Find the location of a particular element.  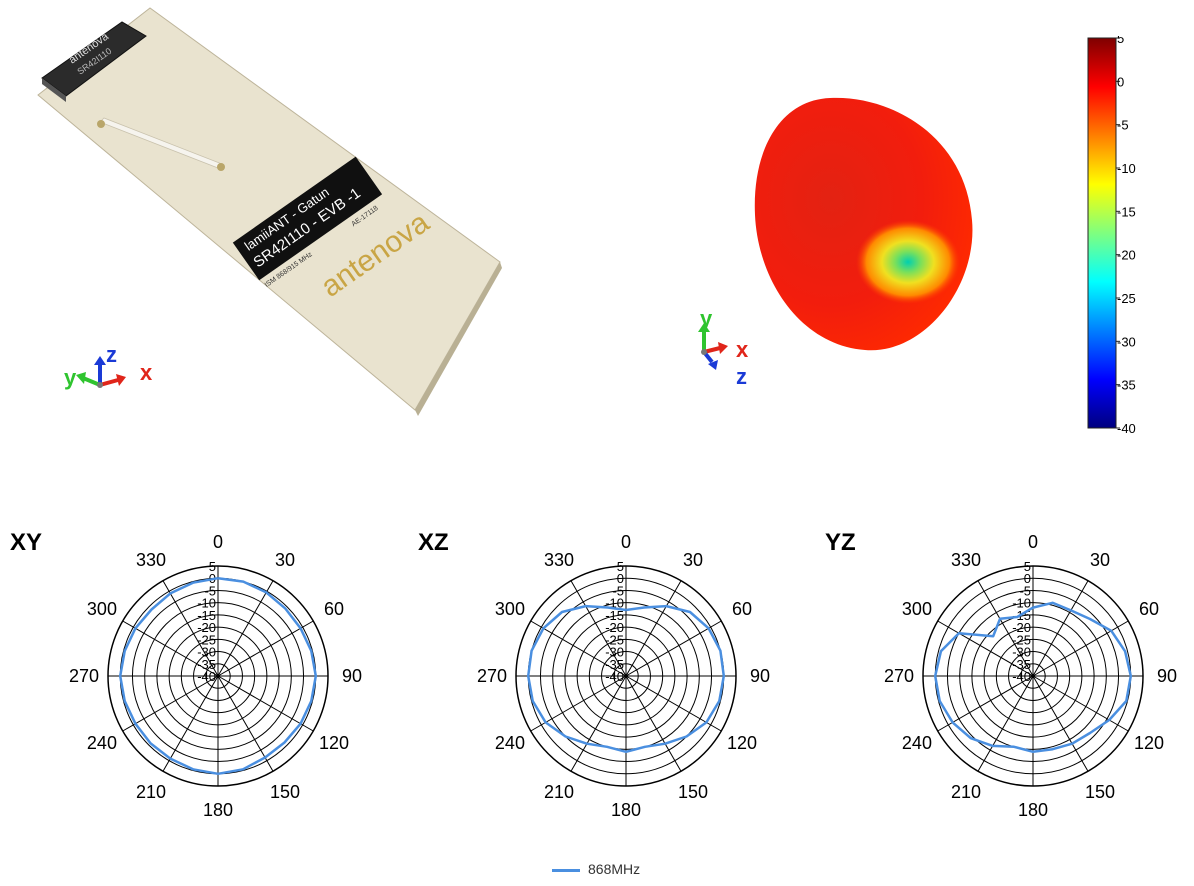

board-axis-x-label: x is located at coordinates (146, 372).